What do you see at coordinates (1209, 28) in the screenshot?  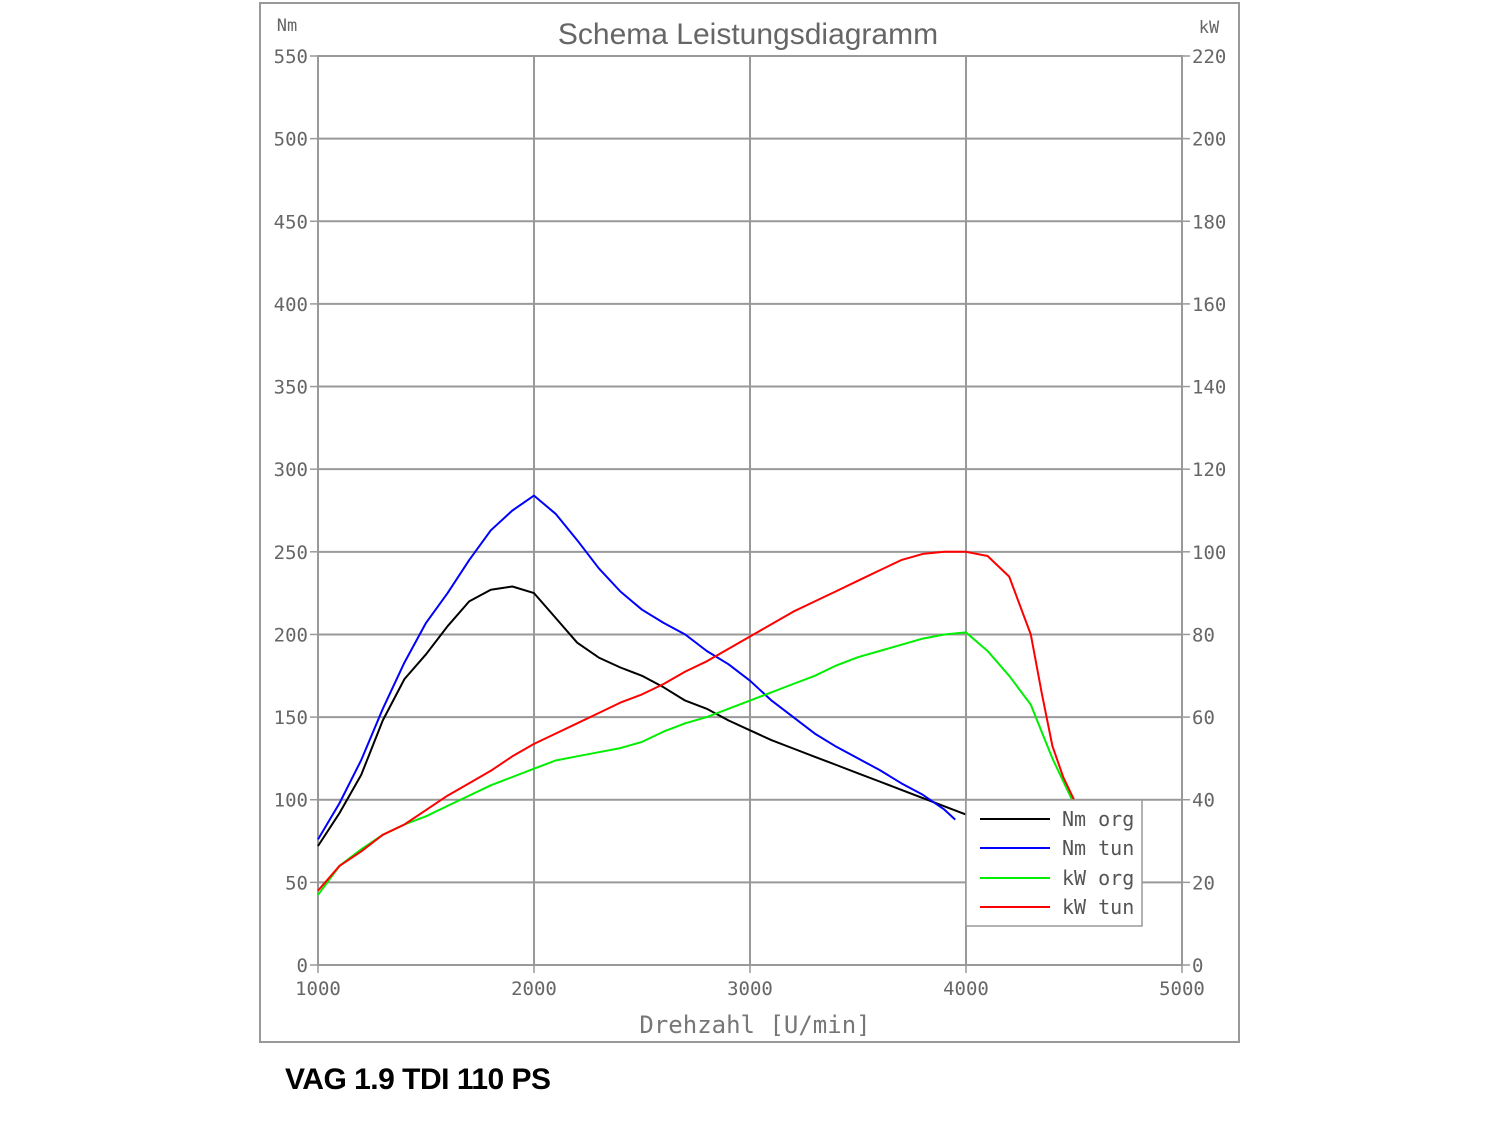 I see `right-axis-unit: kW` at bounding box center [1209, 28].